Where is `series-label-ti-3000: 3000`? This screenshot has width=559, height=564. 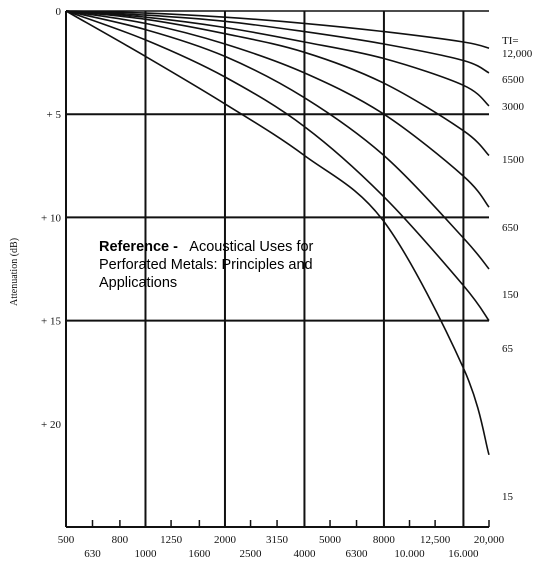 series-label-ti-3000: 3000 is located at coordinates (513, 107).